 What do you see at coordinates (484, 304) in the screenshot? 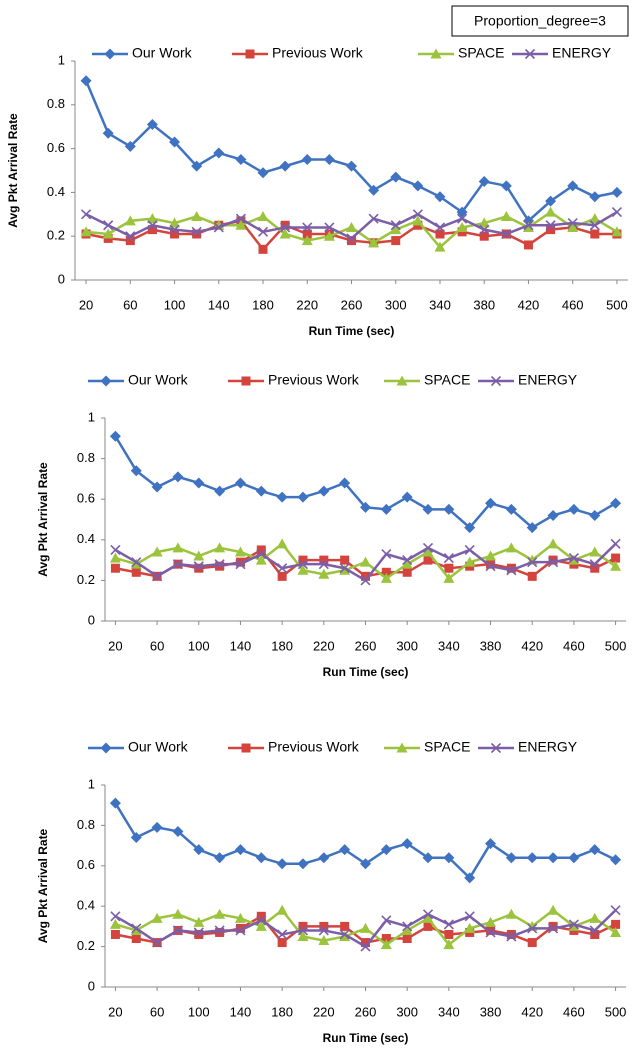
I see `x-tick-label: 380` at bounding box center [484, 304].